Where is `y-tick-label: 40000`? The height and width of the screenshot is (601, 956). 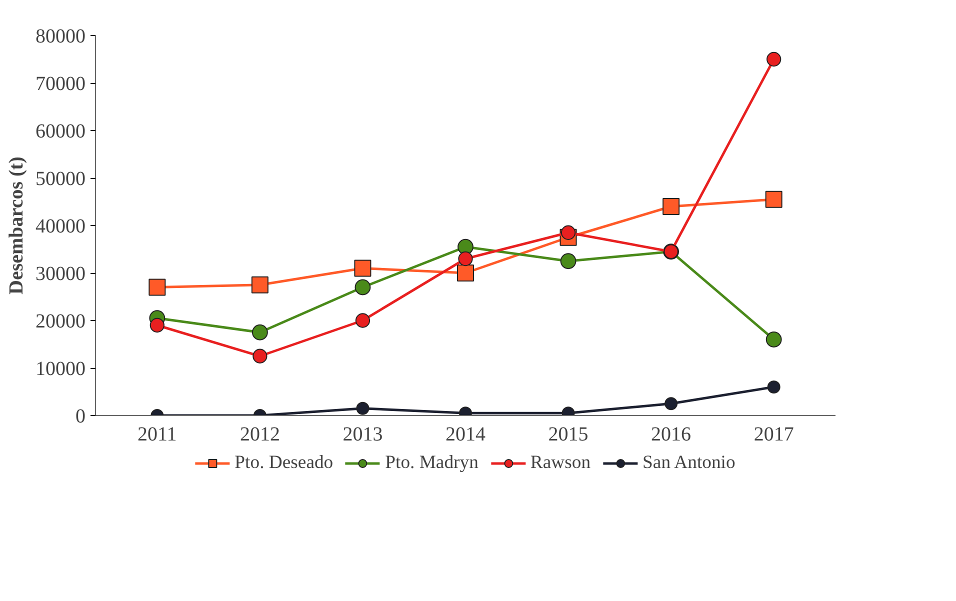 y-tick-label: 40000 is located at coordinates (61, 227).